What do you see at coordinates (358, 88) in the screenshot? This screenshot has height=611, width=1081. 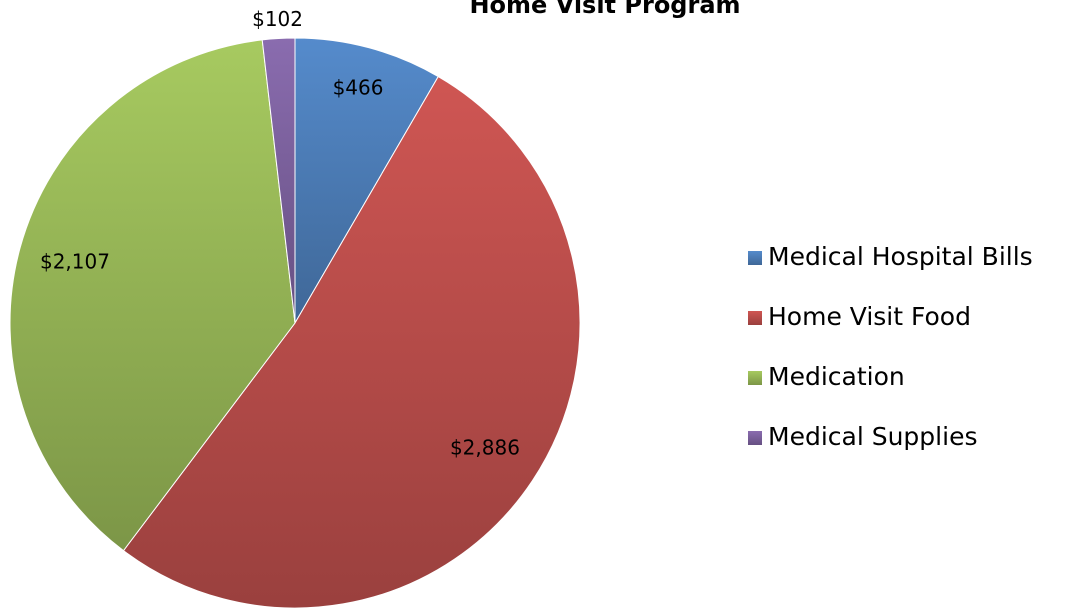 I see `data-label: $466` at bounding box center [358, 88].